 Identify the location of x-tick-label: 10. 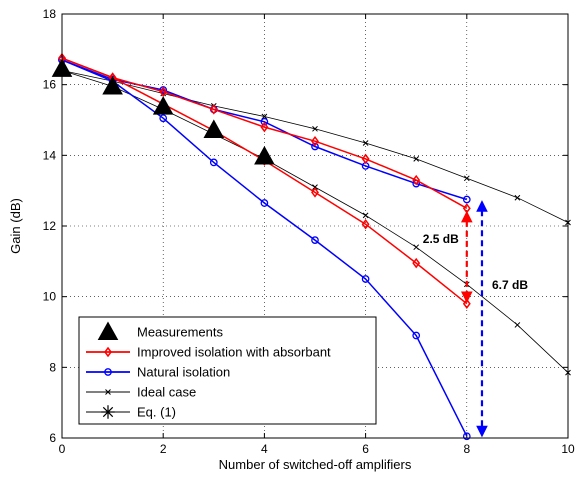
(568, 449).